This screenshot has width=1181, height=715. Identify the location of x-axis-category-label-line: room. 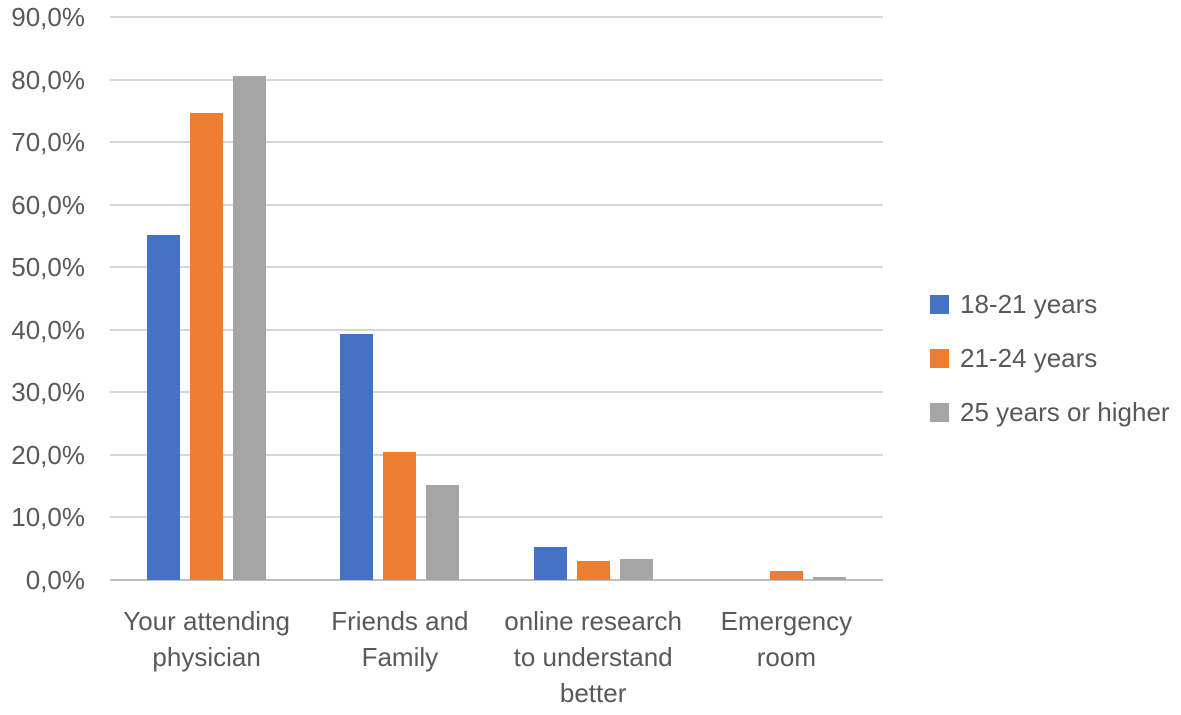
(786, 657).